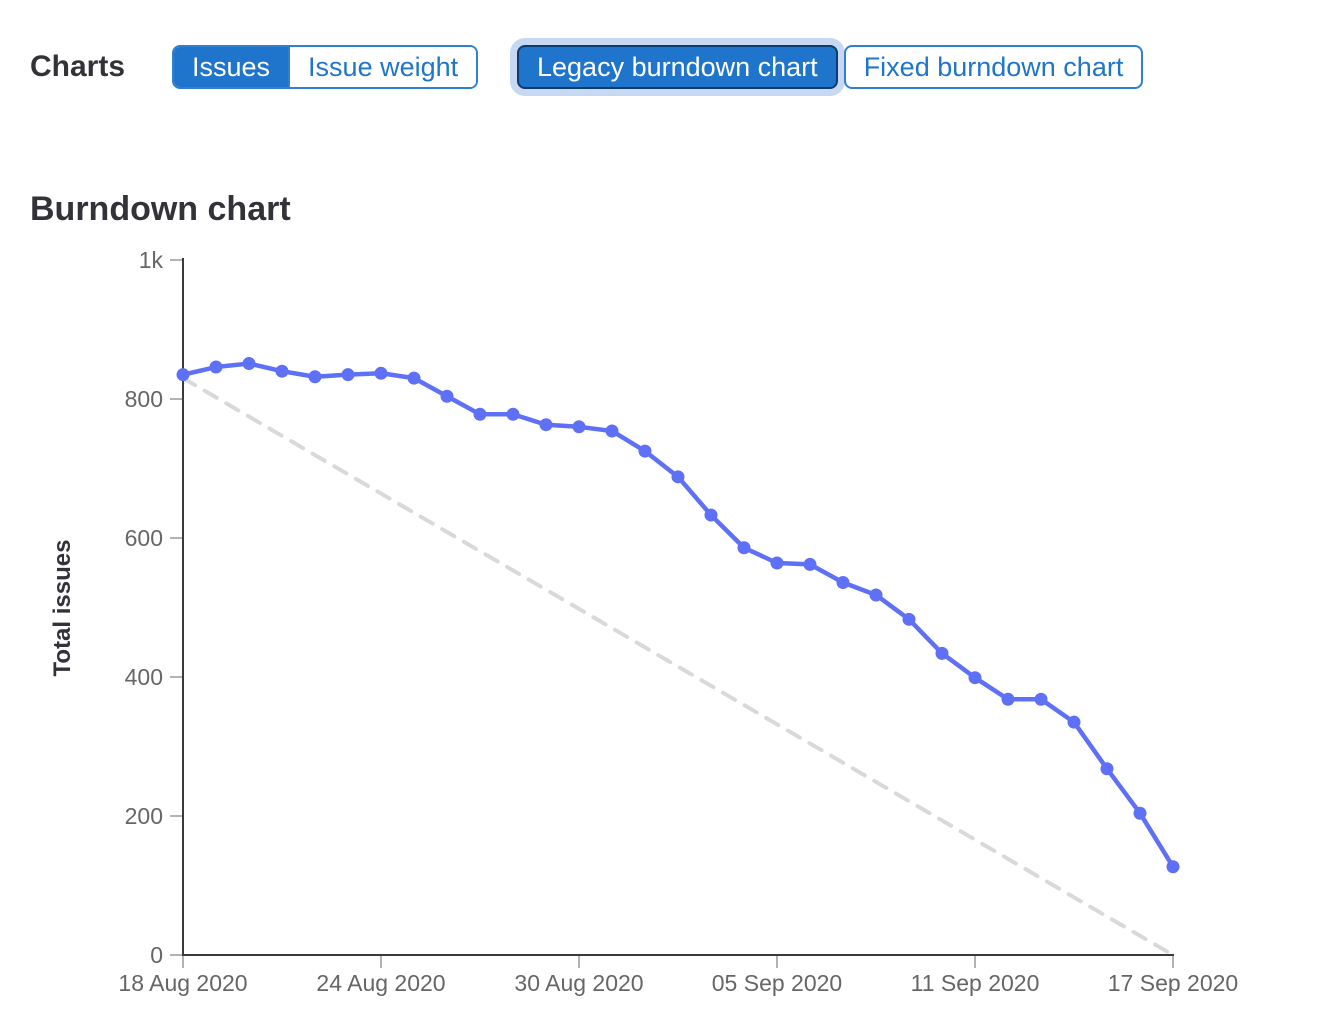 Image resolution: width=1326 pixels, height=1028 pixels. I want to click on x-axis-tick-label: 17 Sep 2020, so click(1173, 983).